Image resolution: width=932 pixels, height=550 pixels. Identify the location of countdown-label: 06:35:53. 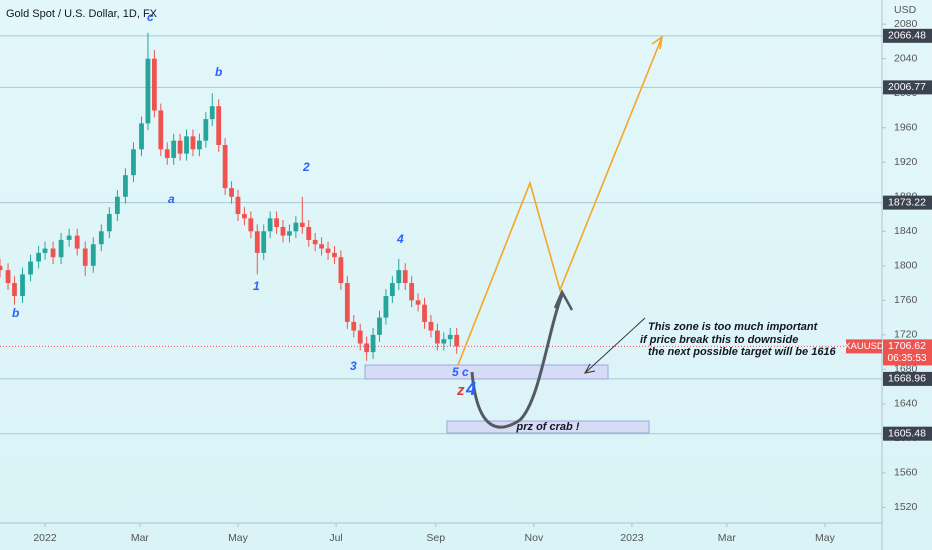
(907, 358).